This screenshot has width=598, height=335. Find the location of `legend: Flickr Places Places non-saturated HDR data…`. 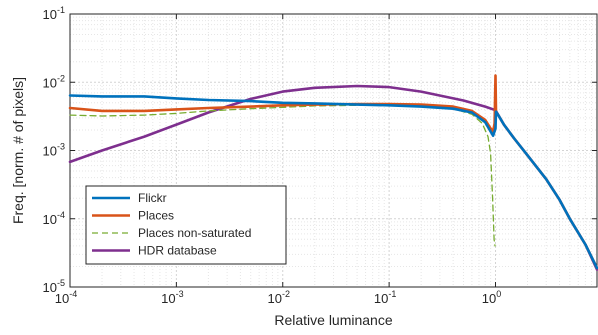

legend: Flickr Places Places non-saturated HDR data… is located at coordinates (186, 225).